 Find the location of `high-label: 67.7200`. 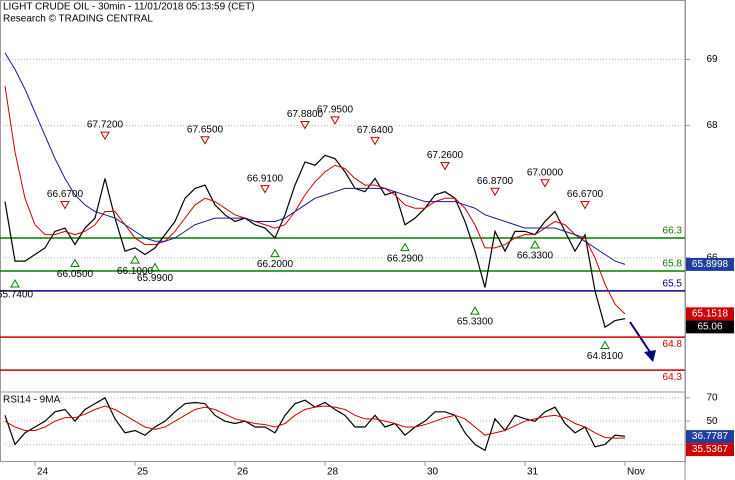

high-label: 67.7200 is located at coordinates (105, 125).